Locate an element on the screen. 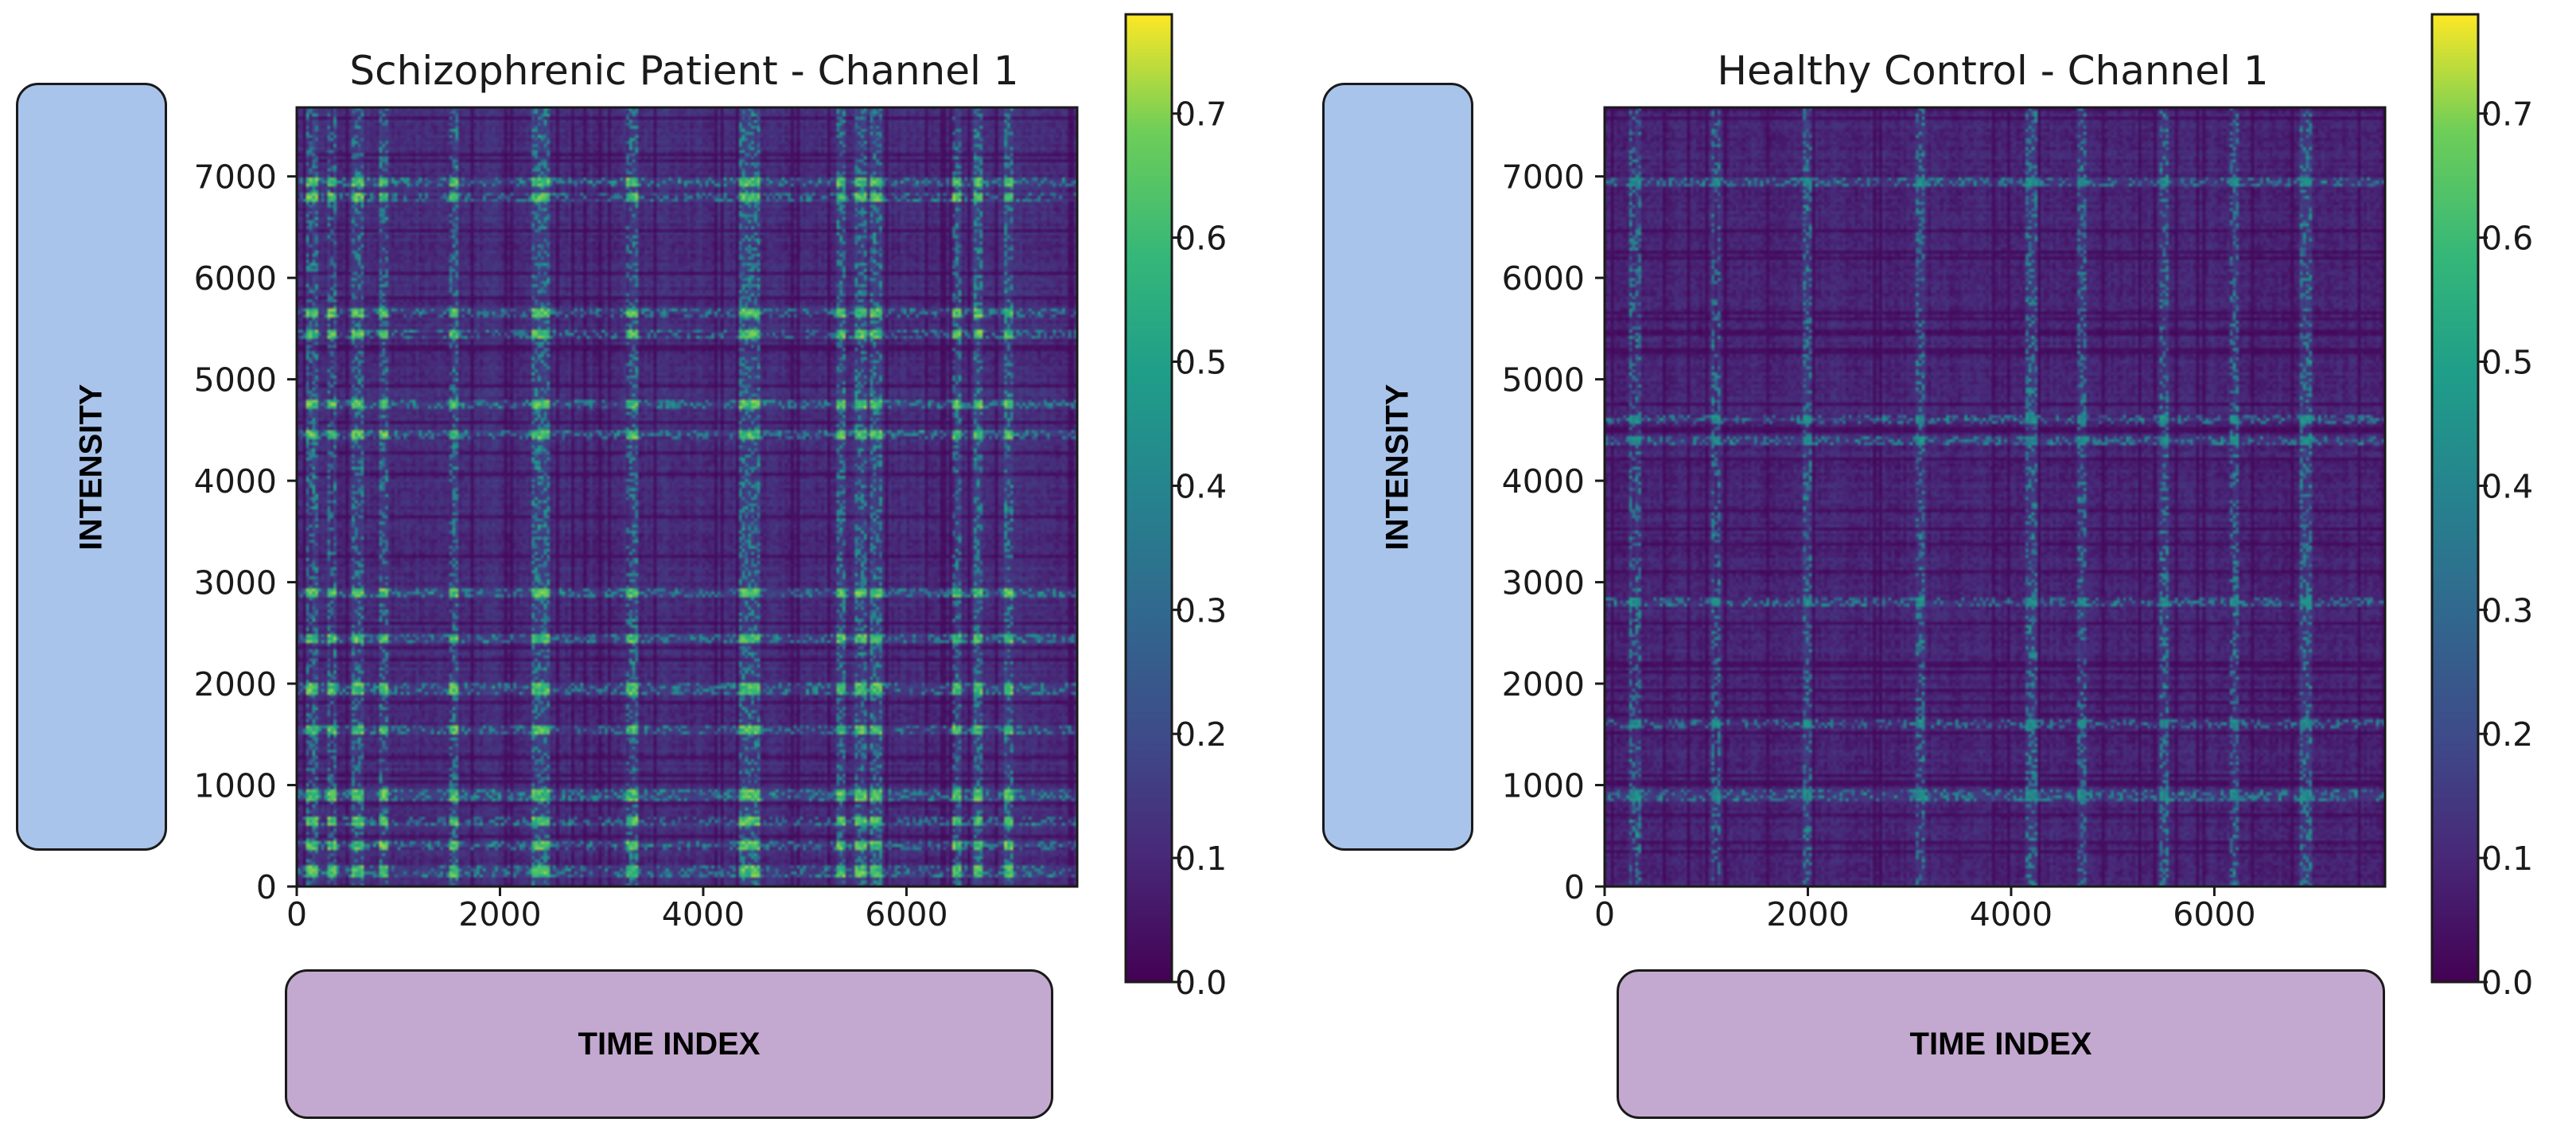  left-xlabel-box: TIME INDEX is located at coordinates (669, 1044).